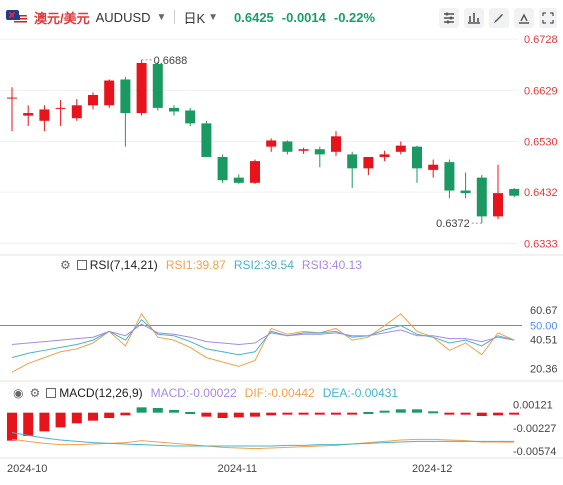  Describe the element at coordinates (27, 469) in the screenshot. I see `x-tick-label: 2024-10` at that location.